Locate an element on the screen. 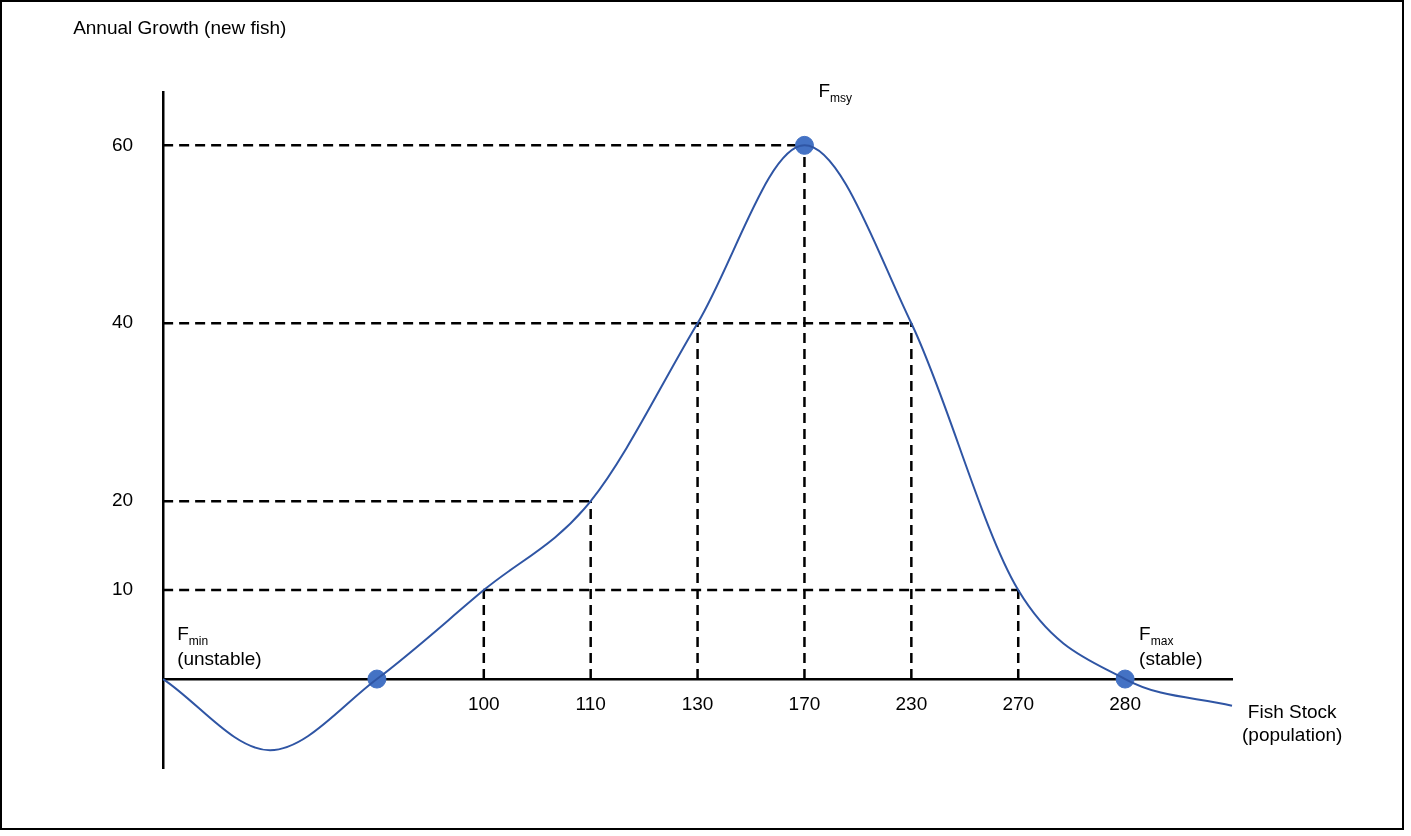 The height and width of the screenshot is (836, 1411). y-tick-label: 10 is located at coordinates (122, 589).